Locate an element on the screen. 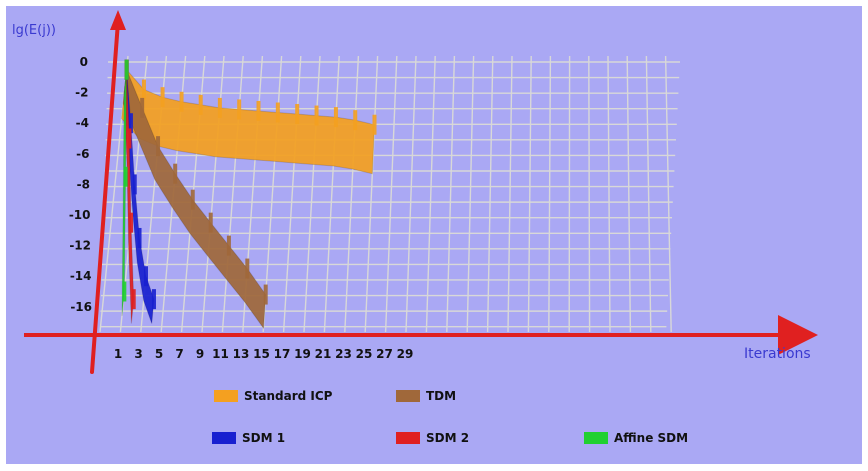 The height and width of the screenshot is (471, 868). x-tick-label: 5 is located at coordinates (159, 354).